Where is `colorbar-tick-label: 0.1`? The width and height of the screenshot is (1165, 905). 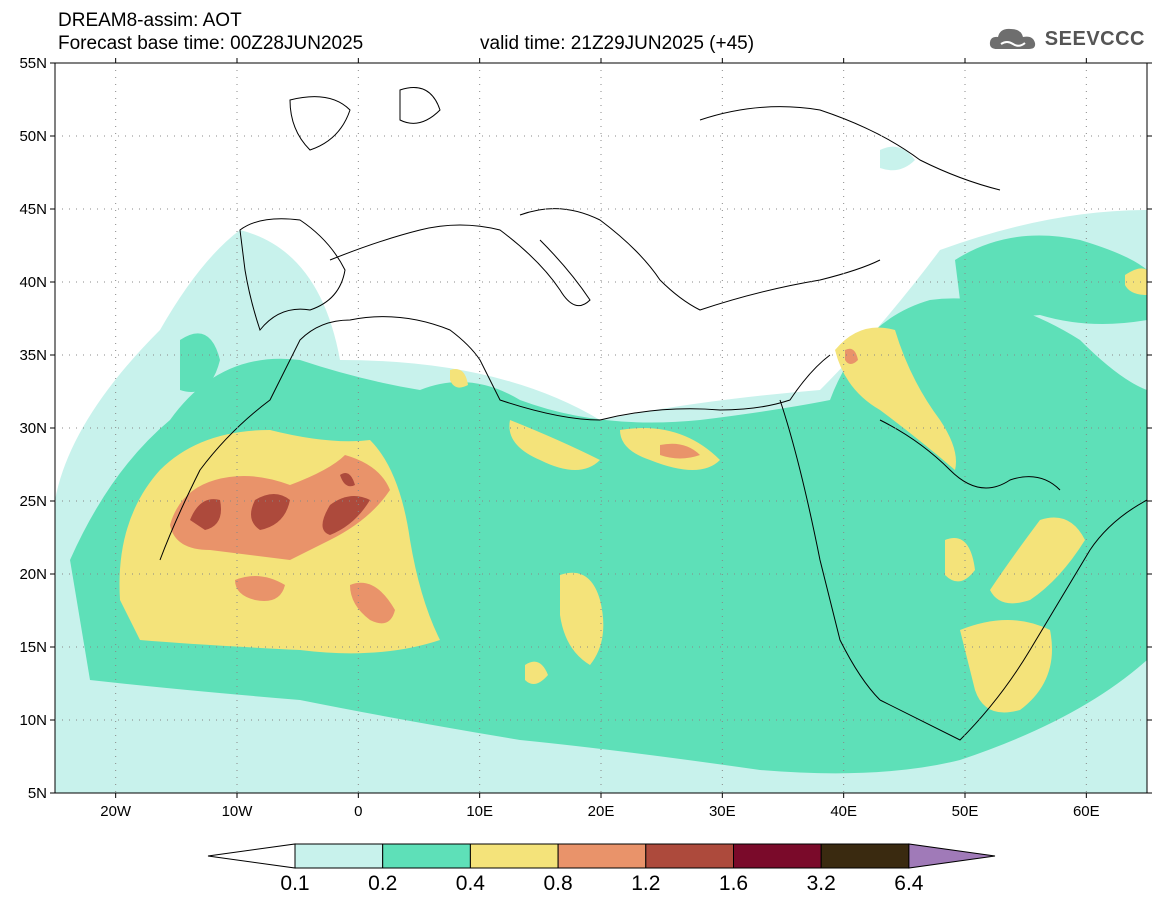
colorbar-tick-label: 0.1 is located at coordinates (294, 883).